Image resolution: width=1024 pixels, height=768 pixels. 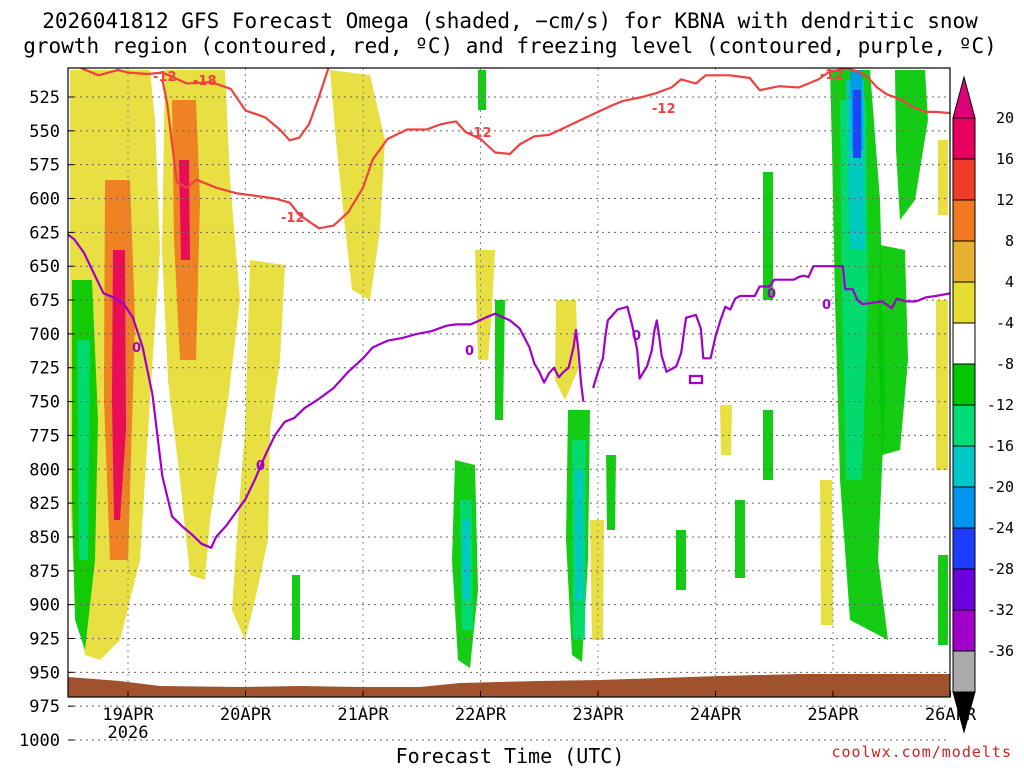 I want to click on colorbar-level-label: 8, so click(x=1009, y=241).